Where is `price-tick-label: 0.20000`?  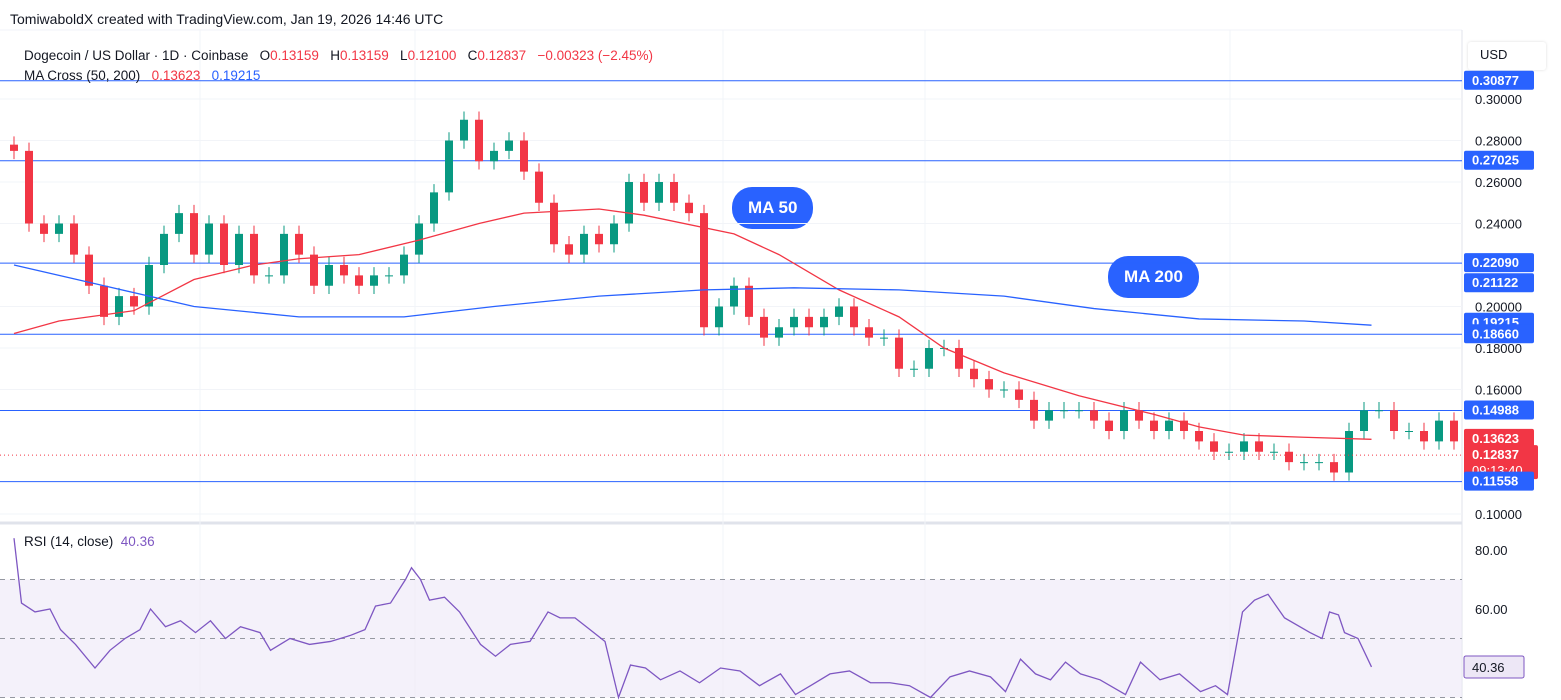
price-tick-label: 0.20000 is located at coordinates (1498, 307).